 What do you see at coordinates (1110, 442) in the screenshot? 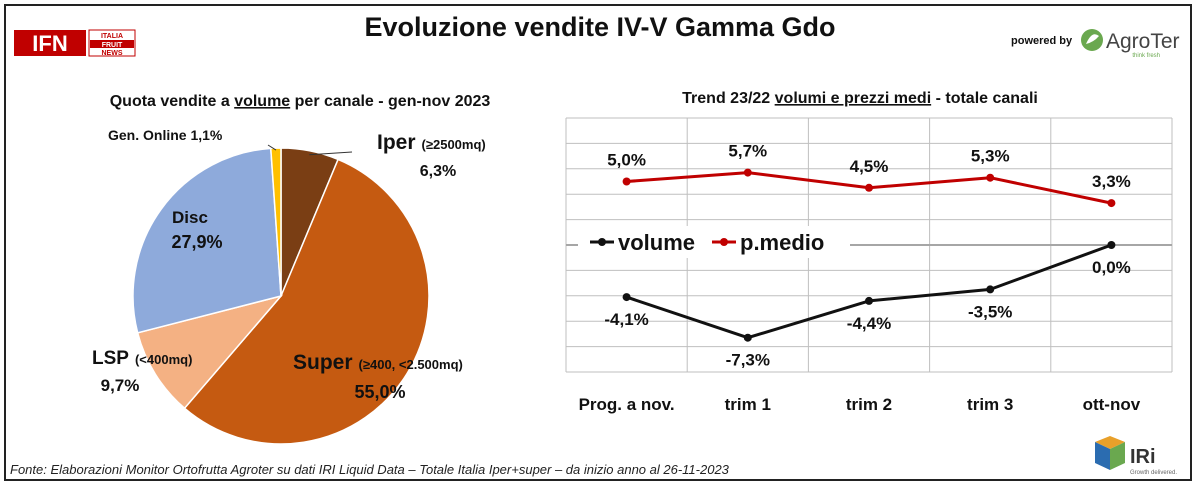
I see `iri-cube-top` at bounding box center [1110, 442].